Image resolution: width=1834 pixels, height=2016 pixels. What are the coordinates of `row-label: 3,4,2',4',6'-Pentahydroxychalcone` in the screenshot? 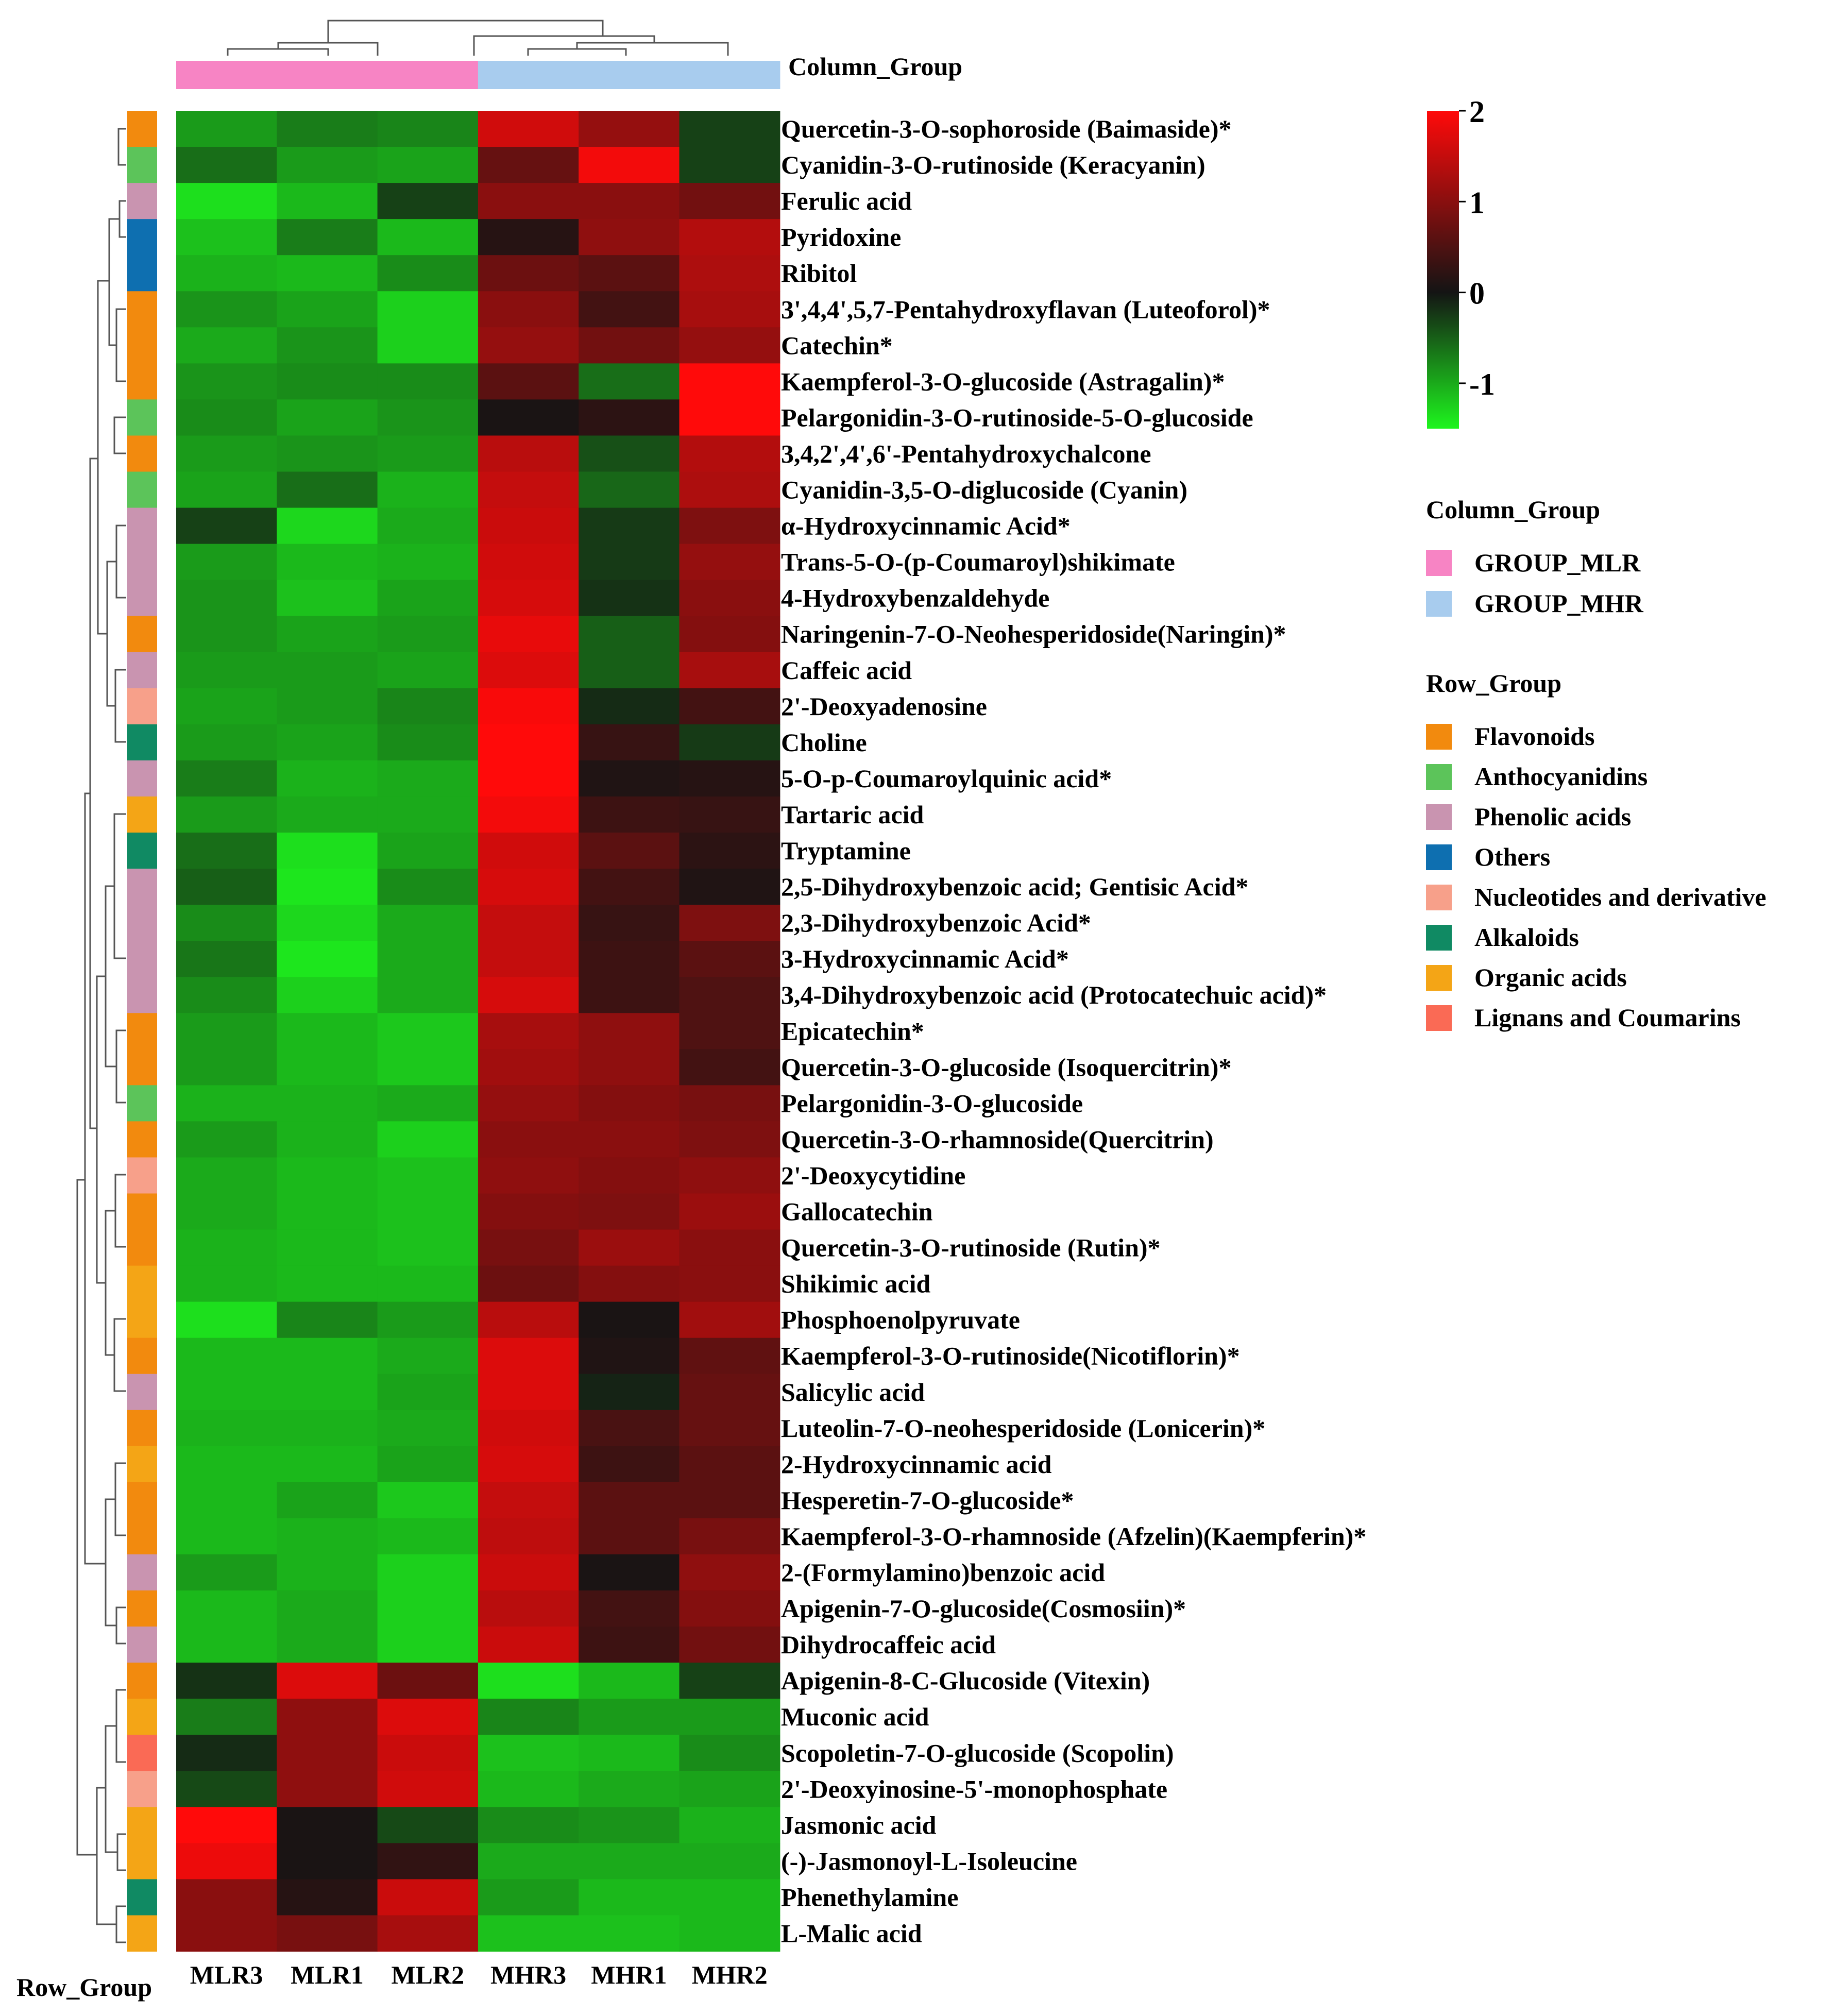 It's located at (966, 454).